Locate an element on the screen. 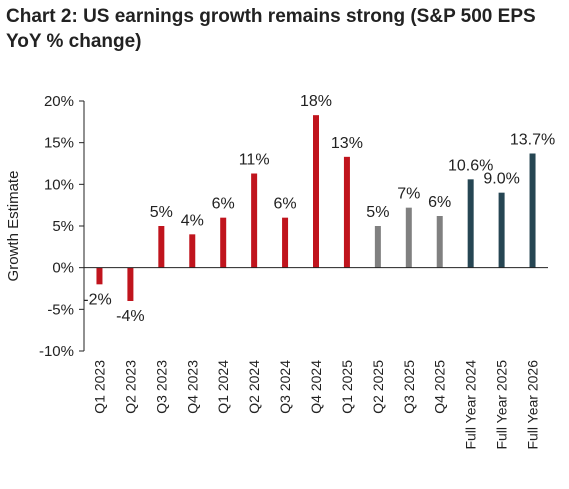 The height and width of the screenshot is (489, 569). category-label: Q2 2024 is located at coordinates (254, 387).